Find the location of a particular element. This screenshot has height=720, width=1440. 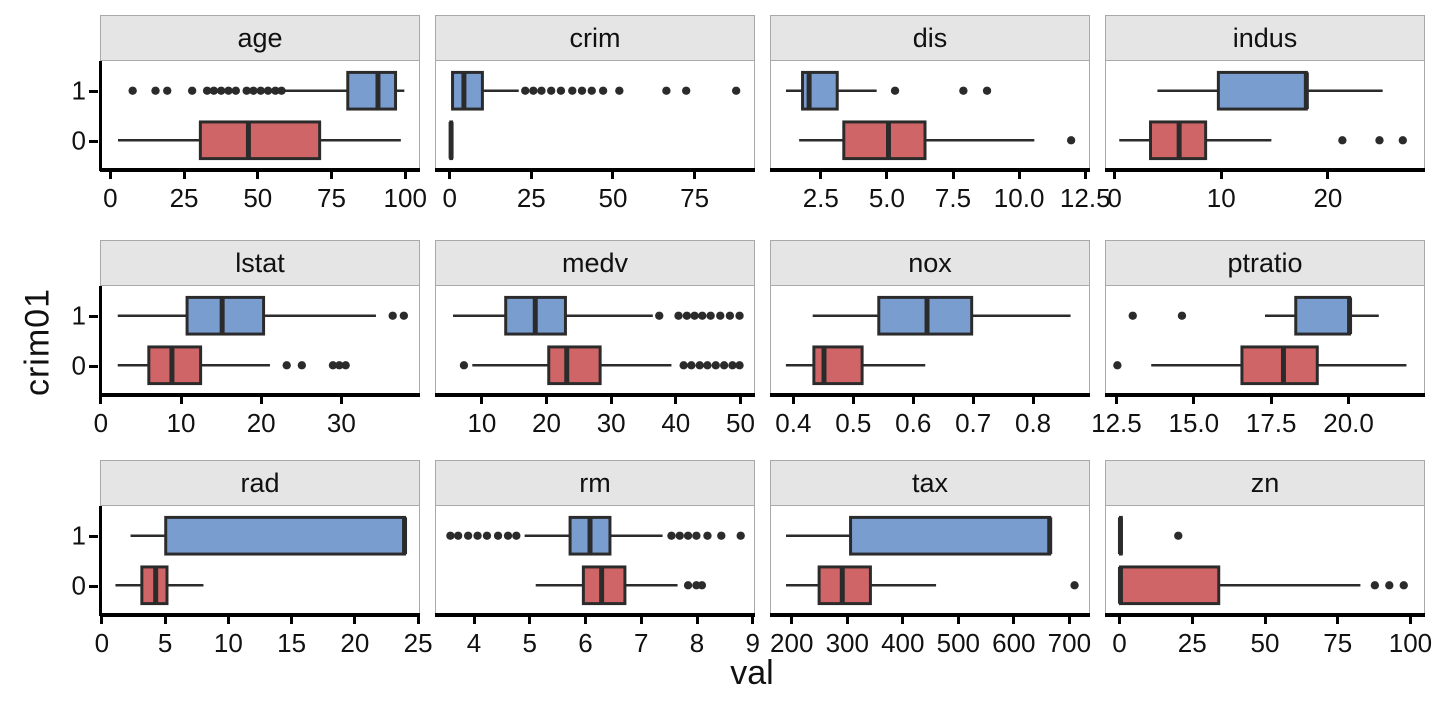

x-tick-label: 50 is located at coordinates (1265, 643).